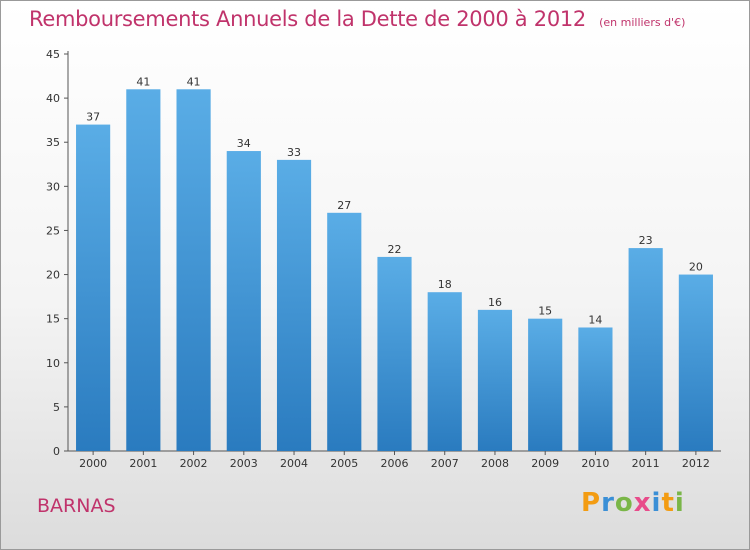  Describe the element at coordinates (591, 503) in the screenshot. I see `logo-letter: P` at that location.